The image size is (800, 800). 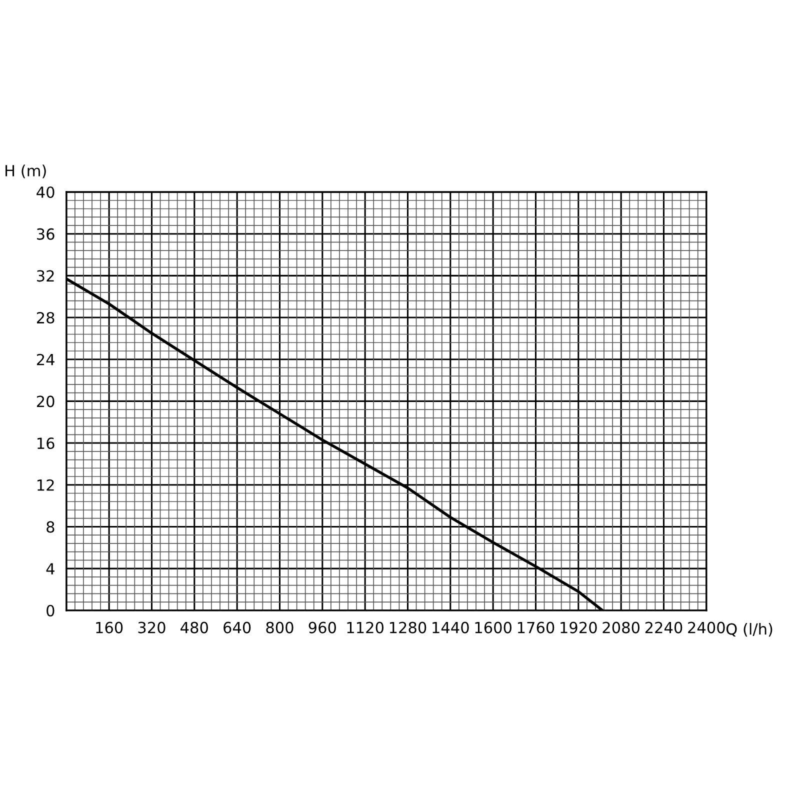 I want to click on x-tick-label: 1280, so click(x=408, y=628).